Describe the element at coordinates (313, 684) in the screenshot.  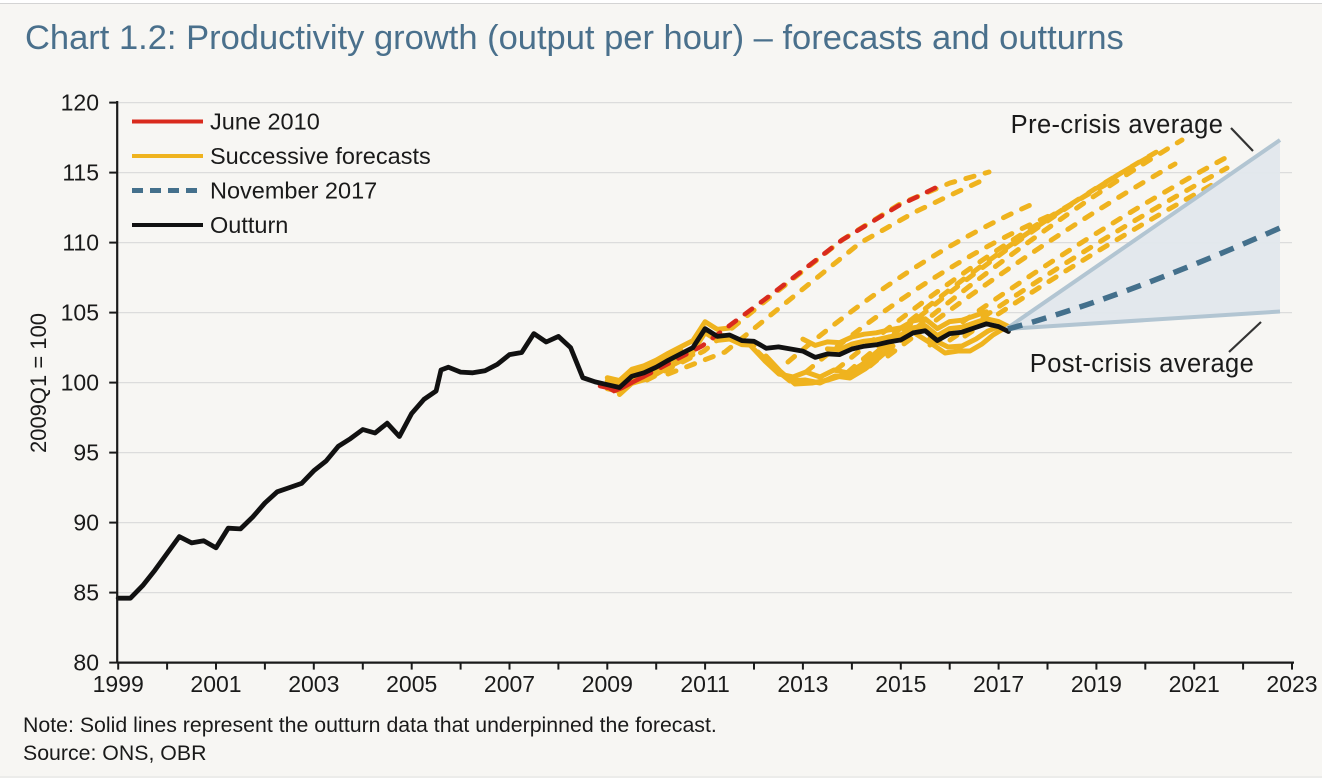
I see `svg-text: 2003` at that location.